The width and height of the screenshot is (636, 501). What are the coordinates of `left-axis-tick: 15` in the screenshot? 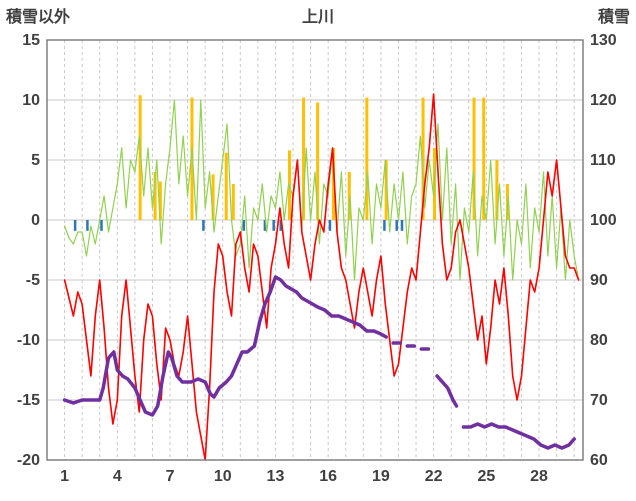 It's located at (31, 40).